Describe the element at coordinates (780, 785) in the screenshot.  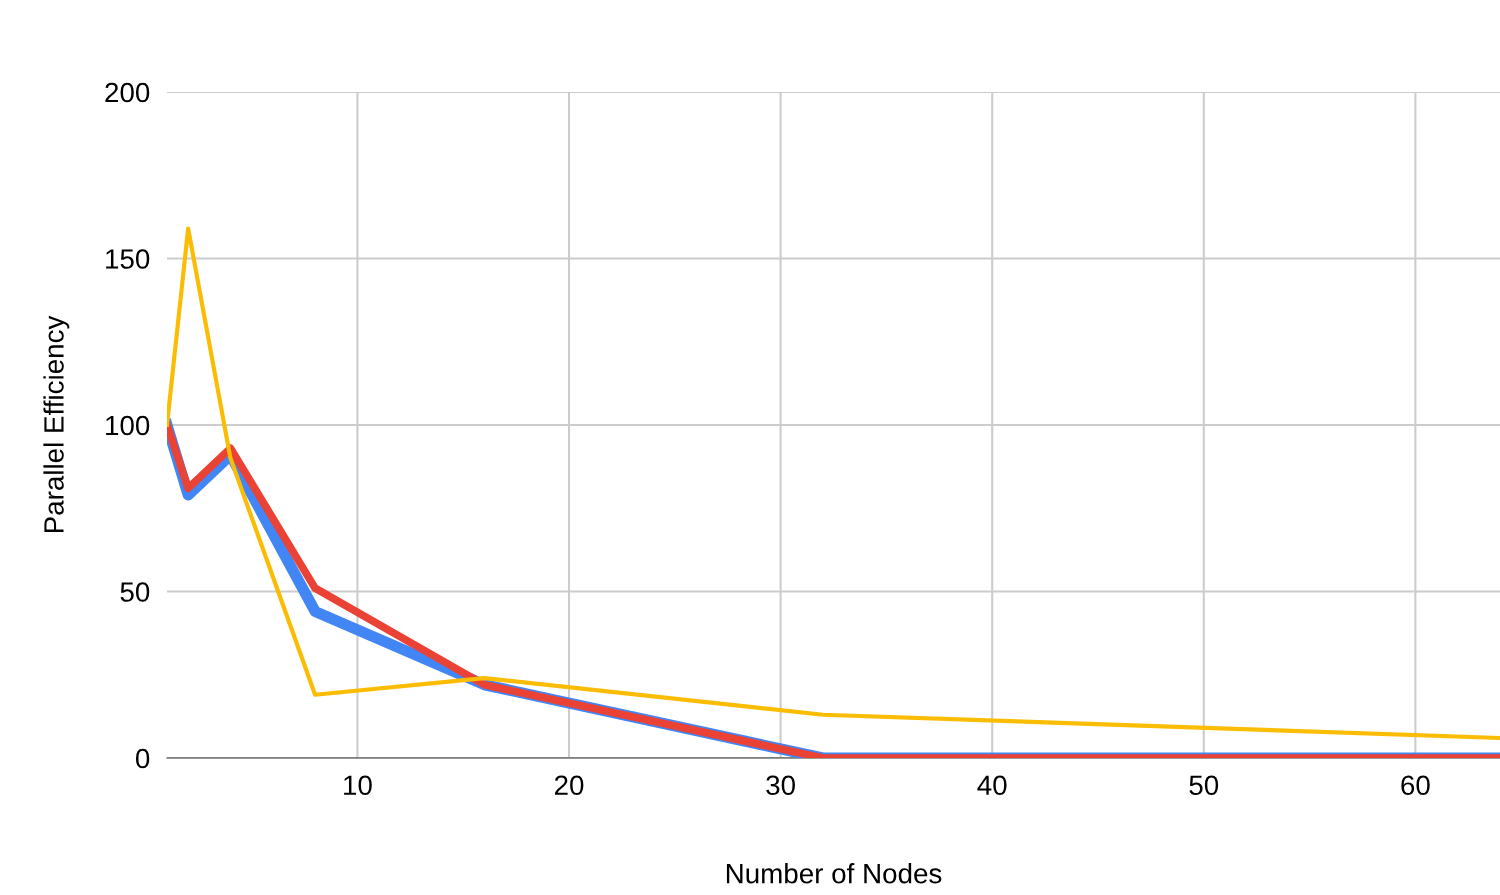
I see `x-tick-label: 30` at that location.